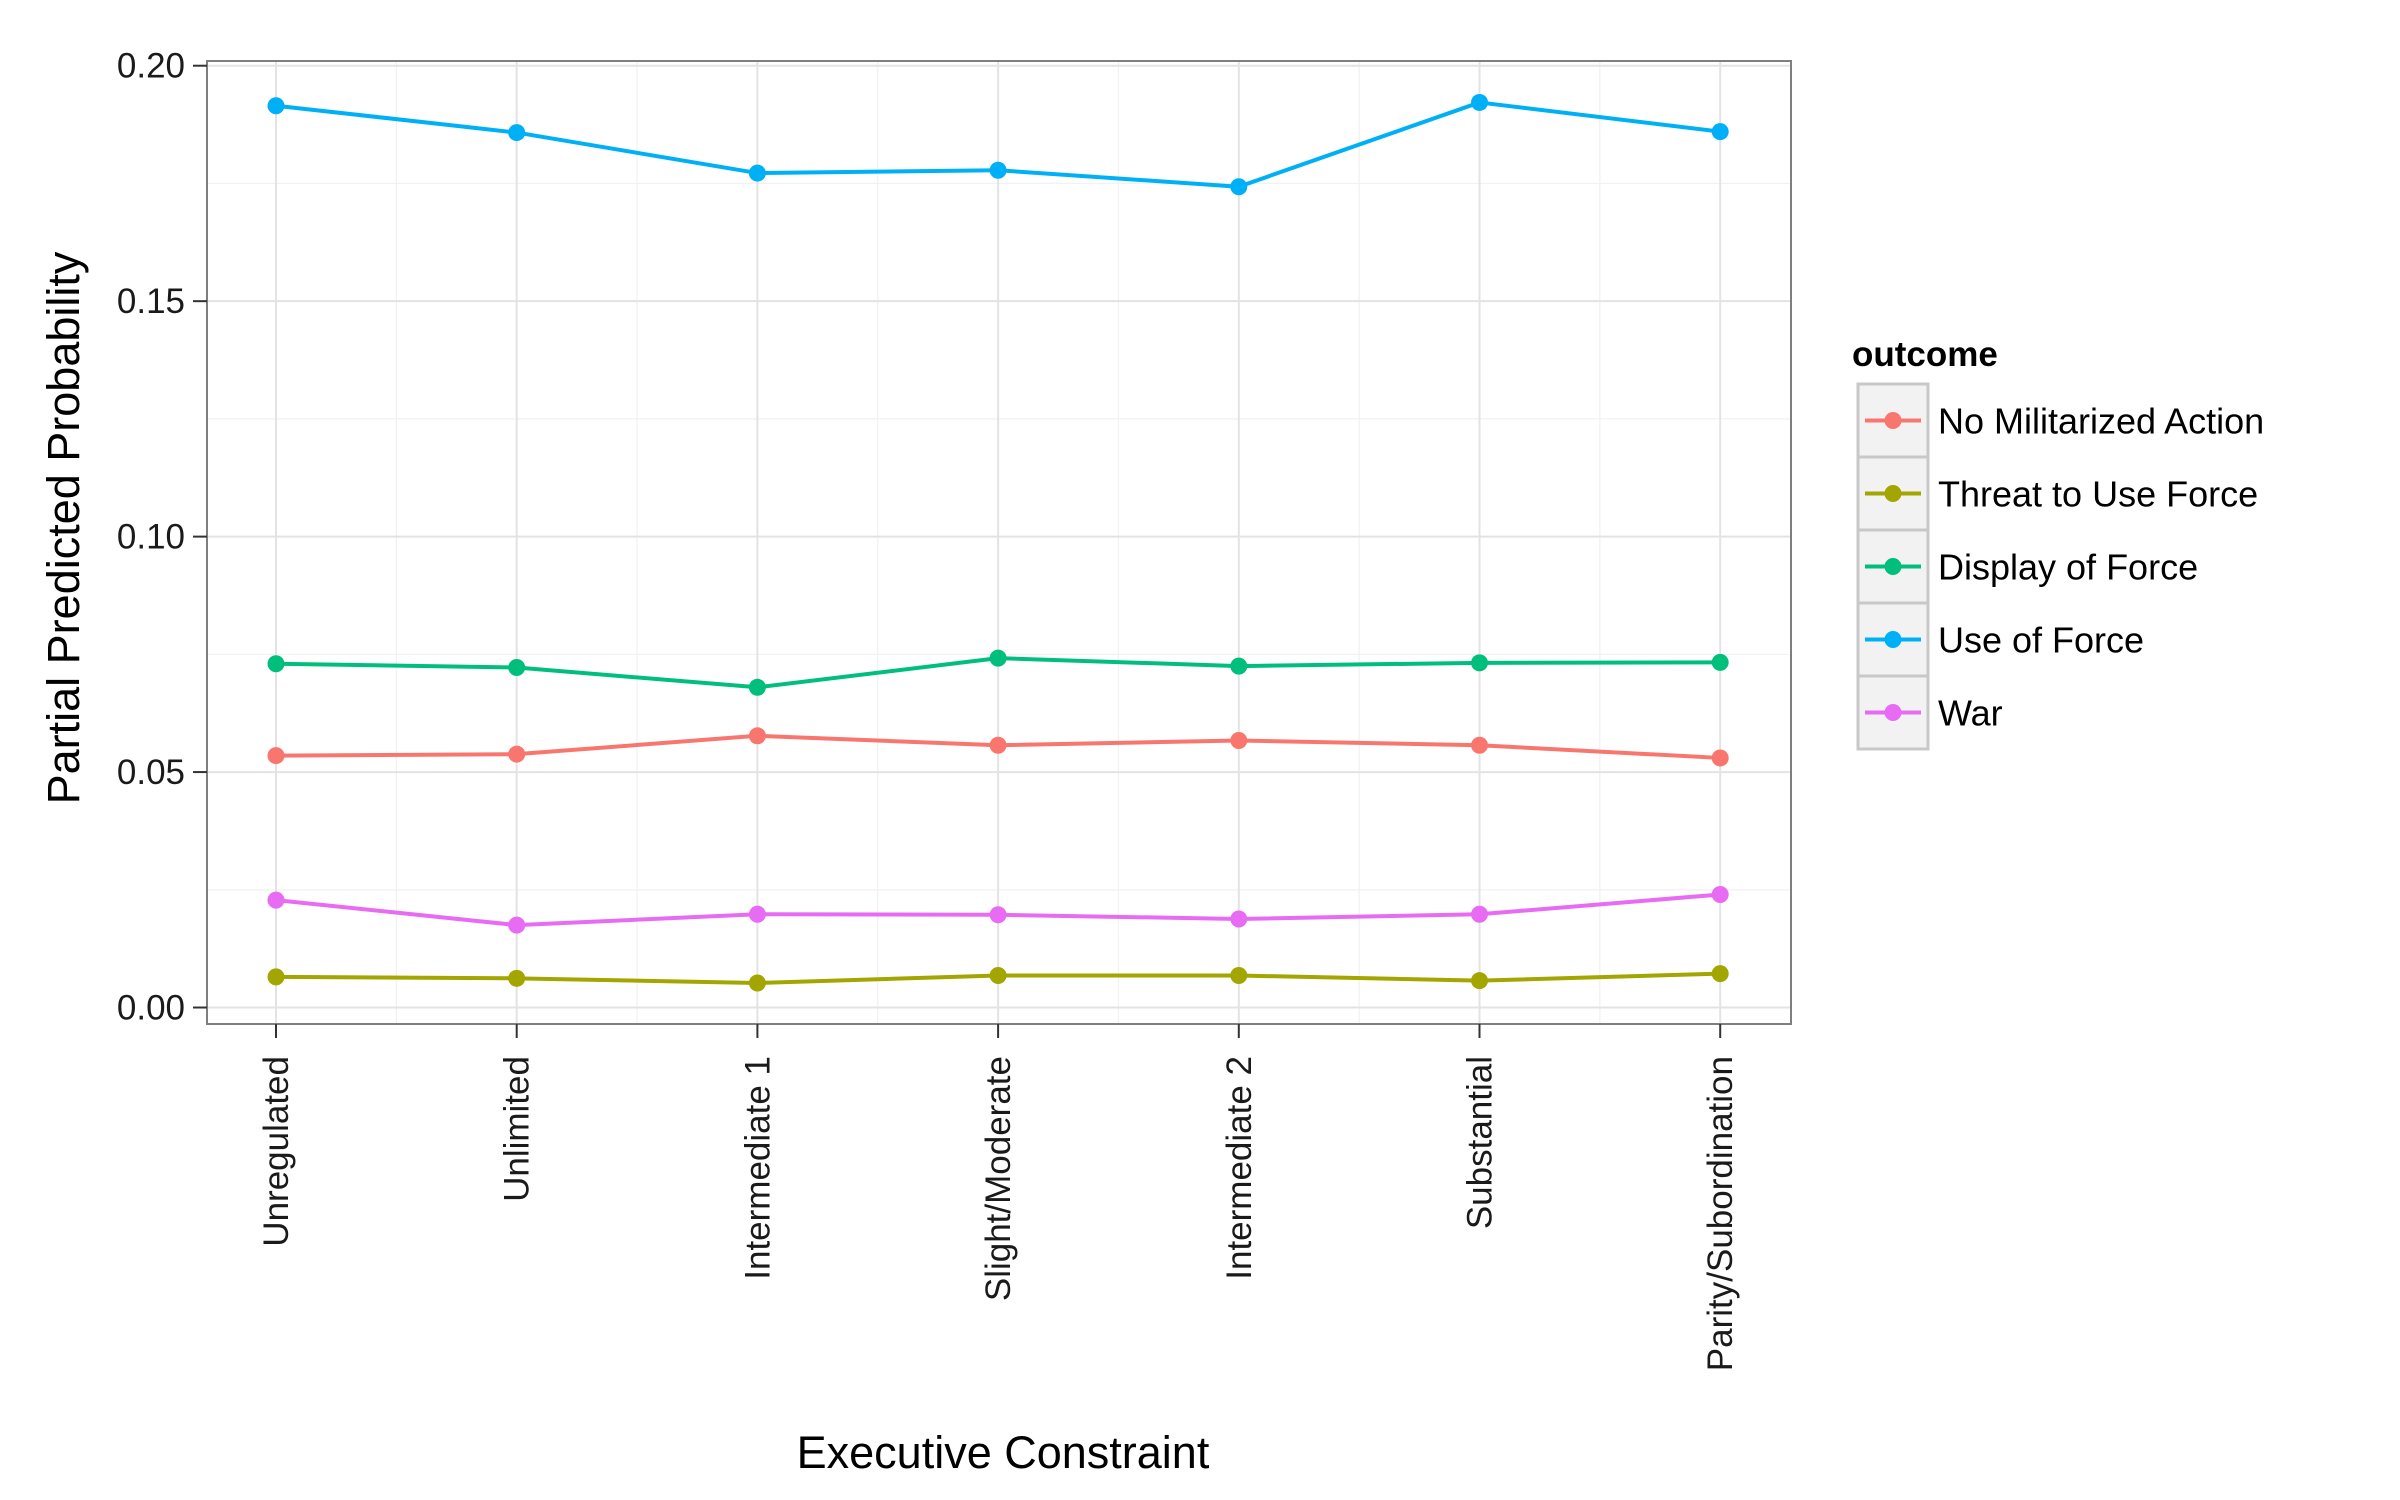 Image resolution: width=2400 pixels, height=1500 pixels. I want to click on y-tick-label: 0.00, so click(151, 1008).